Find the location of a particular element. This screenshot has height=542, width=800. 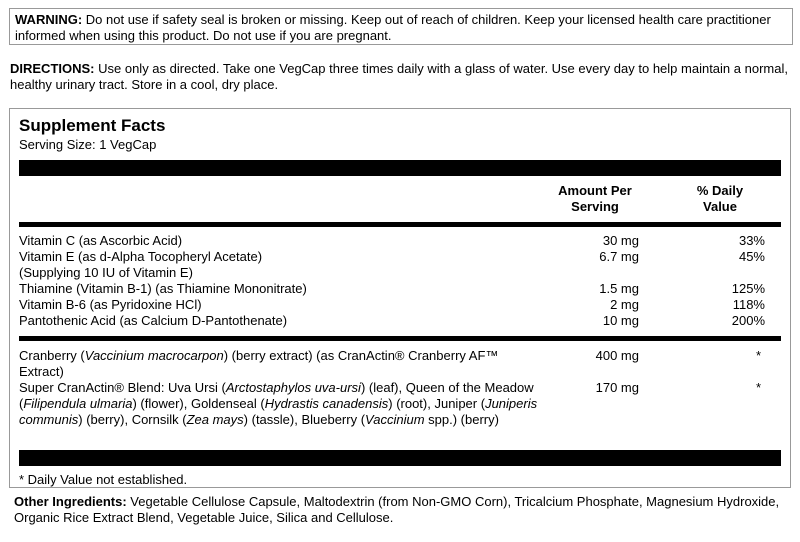

other-ingredients-label: Other Ingredients: is located at coordinates (70, 501).